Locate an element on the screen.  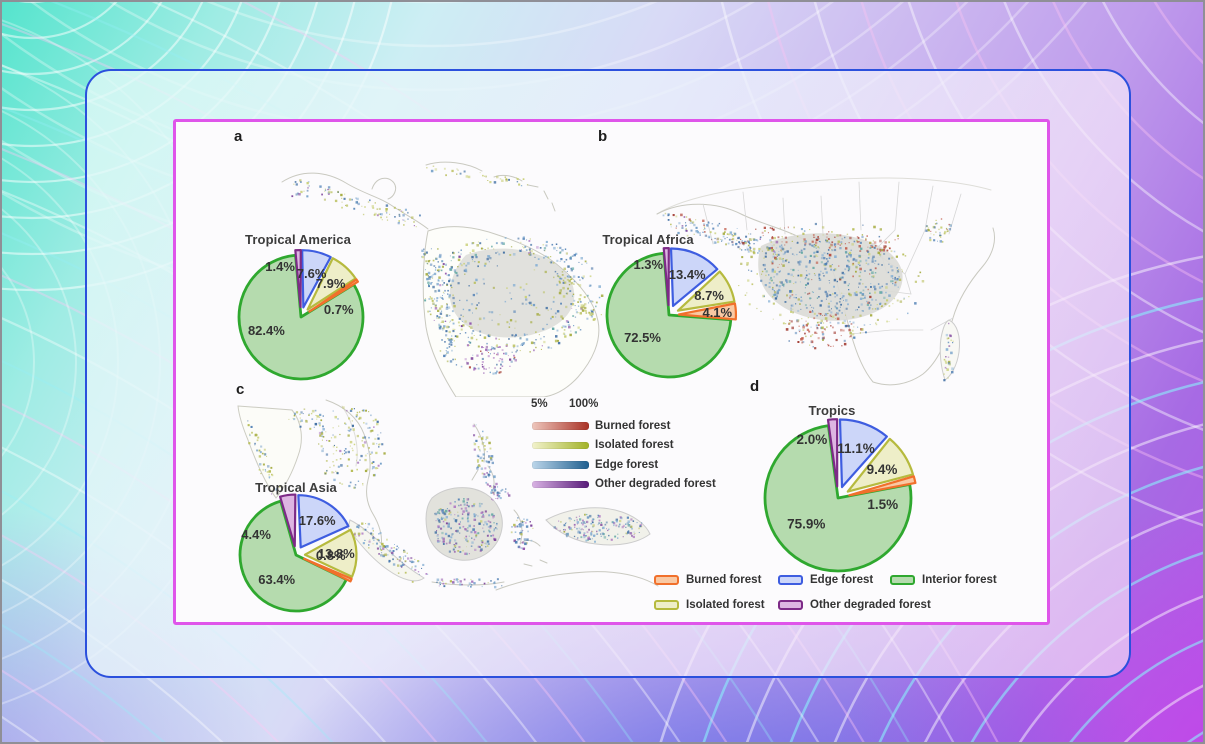
pie-value-label: 9.4% is located at coordinates (882, 469).